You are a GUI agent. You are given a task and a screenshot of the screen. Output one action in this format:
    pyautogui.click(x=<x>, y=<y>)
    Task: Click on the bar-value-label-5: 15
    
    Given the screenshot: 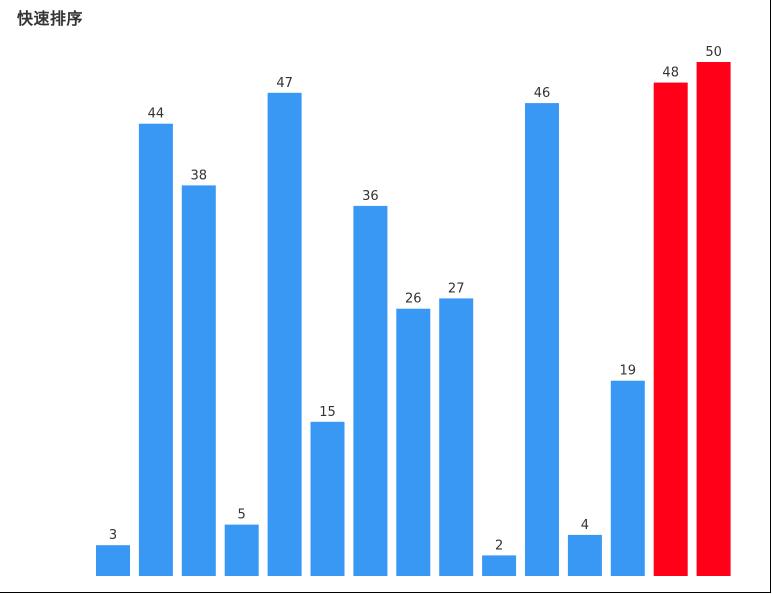 What is the action you would take?
    pyautogui.click(x=327, y=412)
    